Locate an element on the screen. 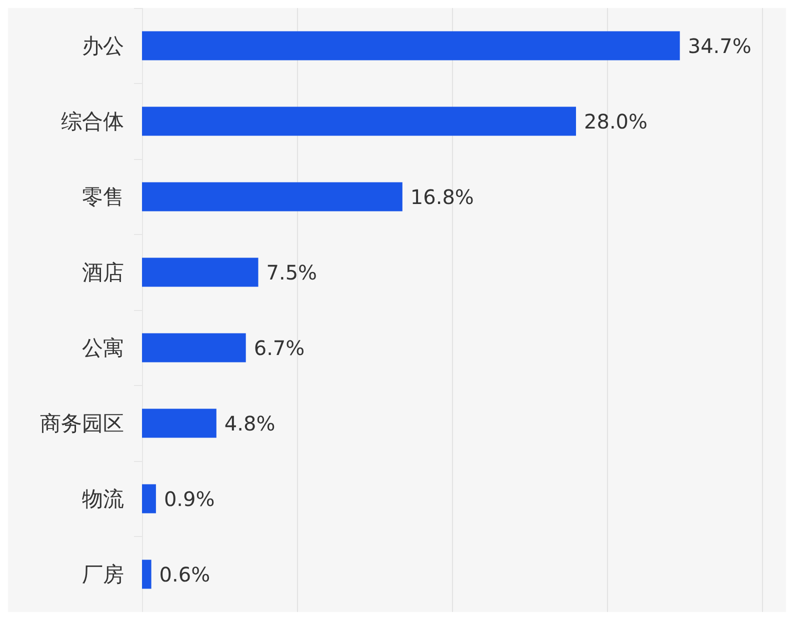  y-tick-label: 酒店 is located at coordinates (103, 272).